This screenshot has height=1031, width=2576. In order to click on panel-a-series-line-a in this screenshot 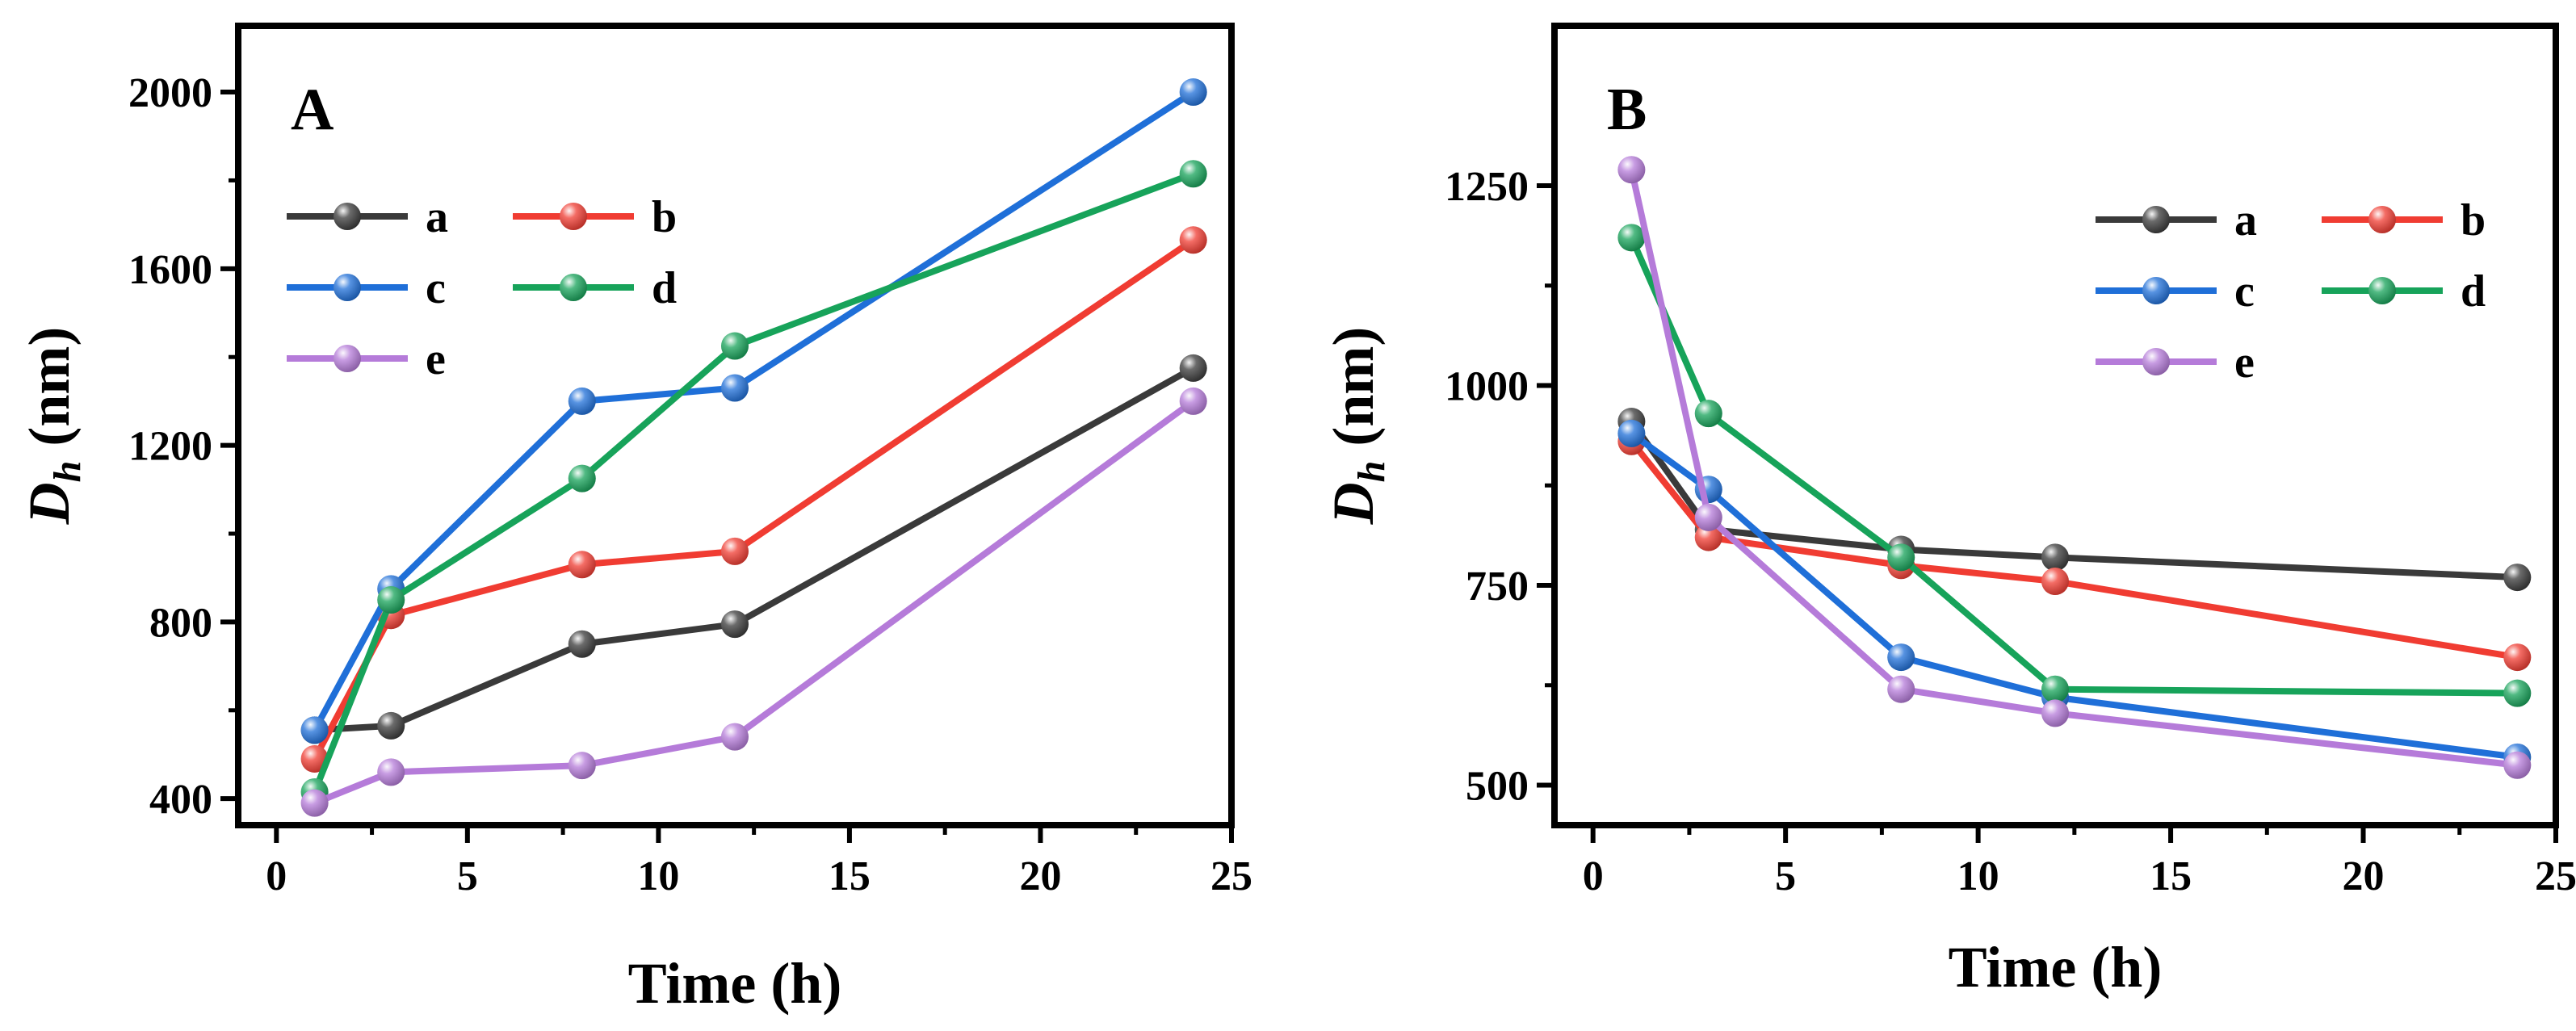, I will do `click(754, 549)`.